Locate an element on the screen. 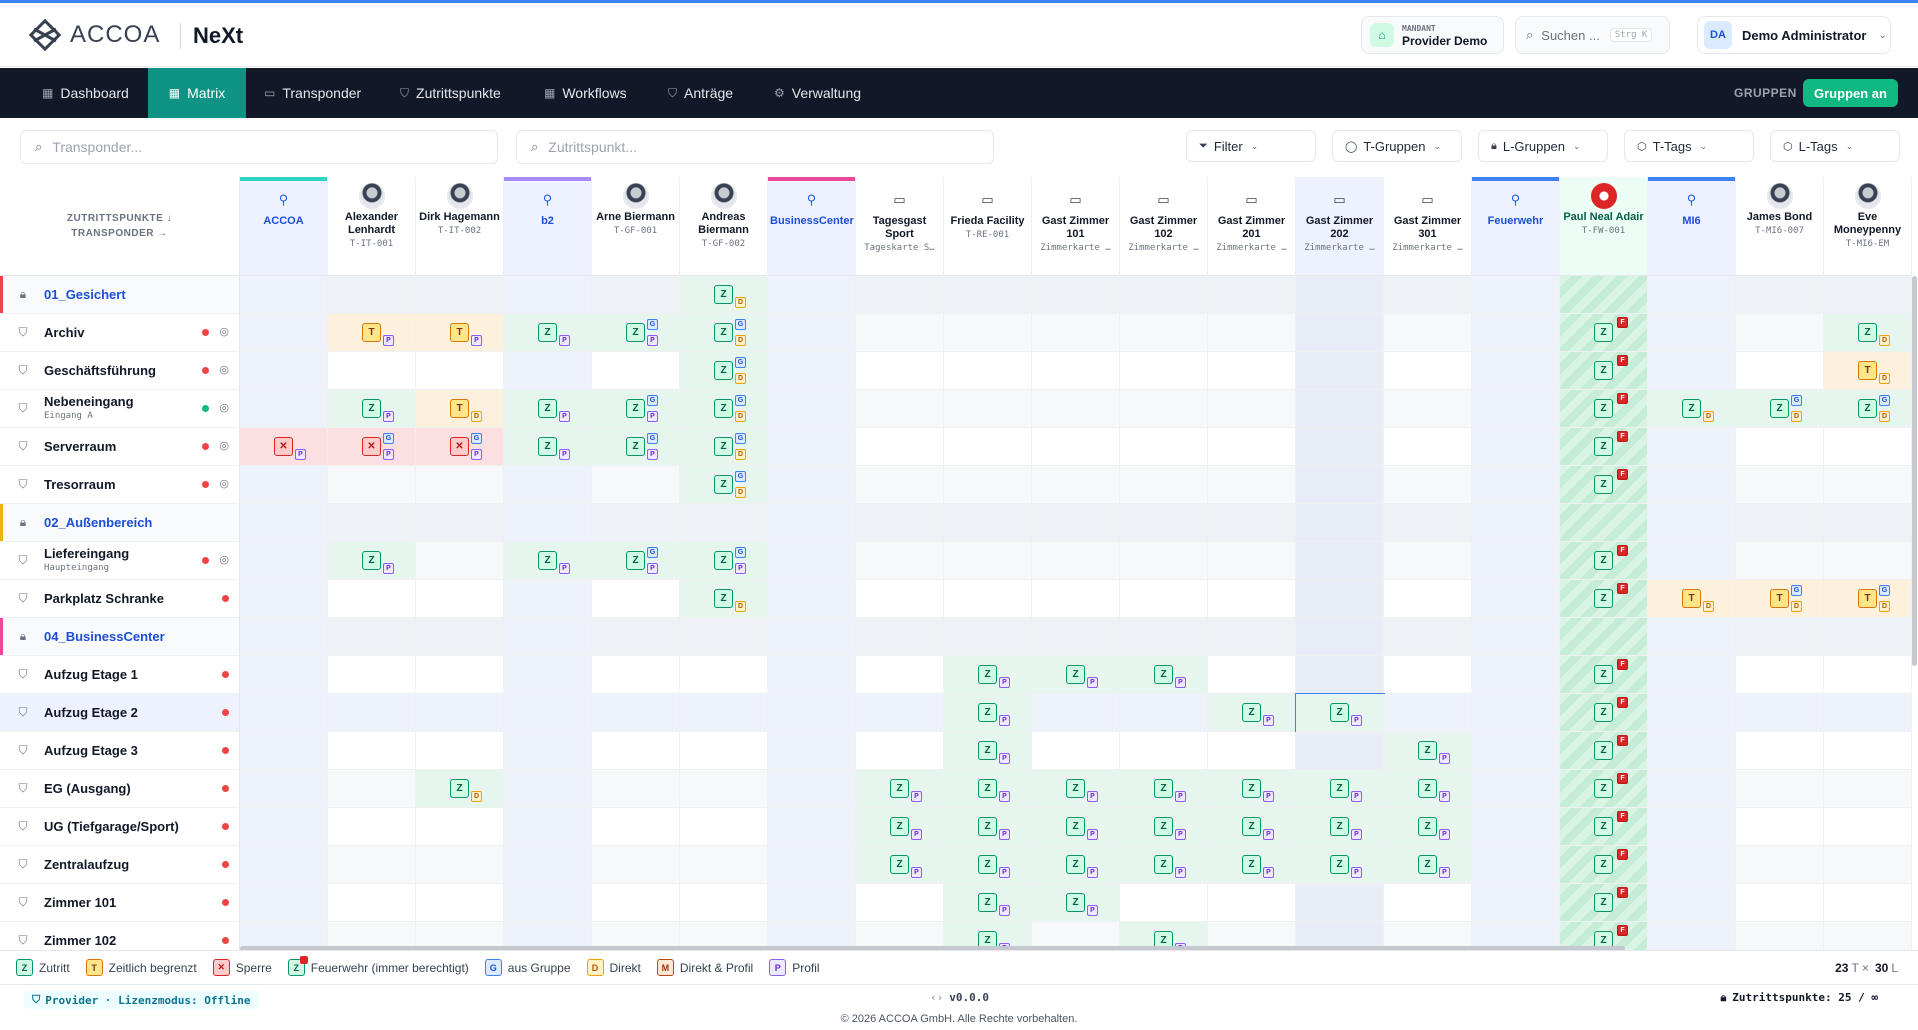 The image size is (1918, 1030). matrix-cell: ✕ P G is located at coordinates (460, 447).